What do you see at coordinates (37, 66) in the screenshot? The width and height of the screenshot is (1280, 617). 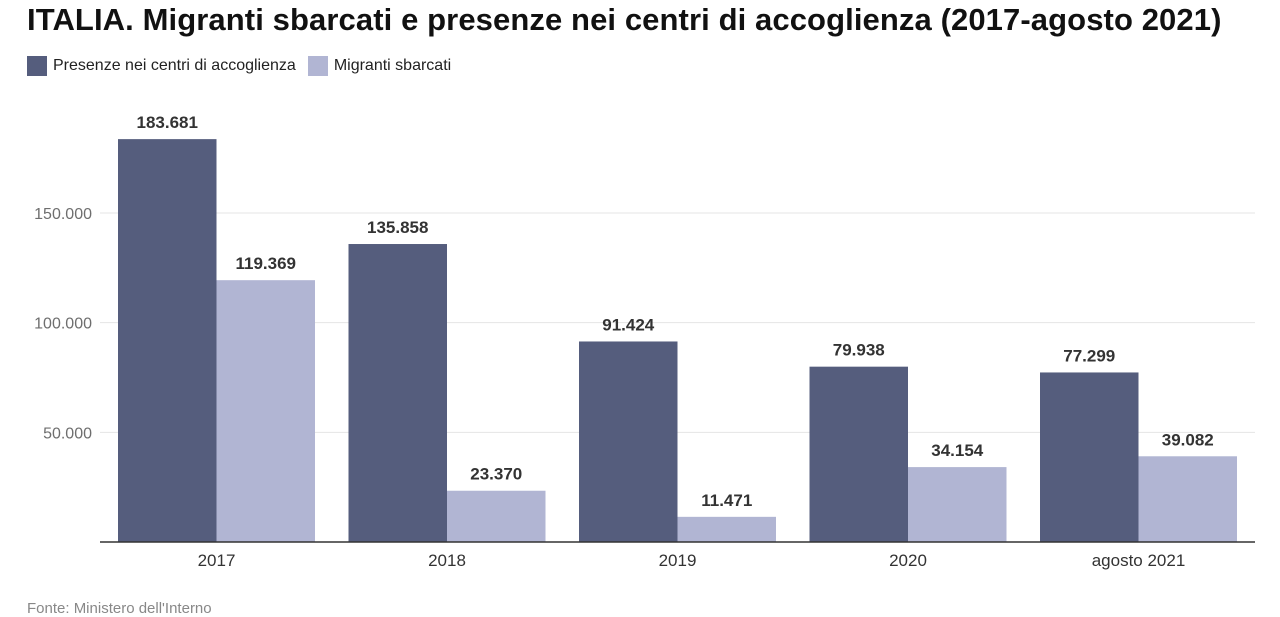 I see `legend-swatch-presenze` at bounding box center [37, 66].